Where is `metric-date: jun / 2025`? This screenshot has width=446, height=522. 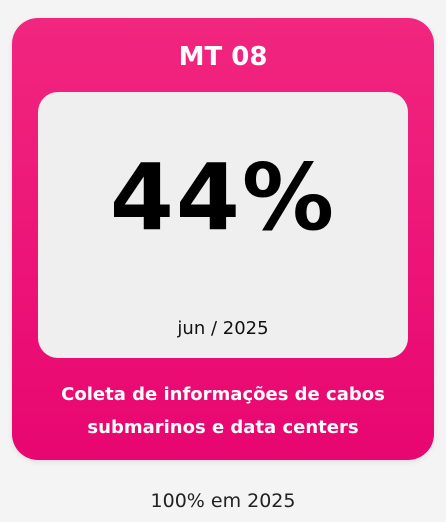 metric-date: jun / 2025 is located at coordinates (223, 328).